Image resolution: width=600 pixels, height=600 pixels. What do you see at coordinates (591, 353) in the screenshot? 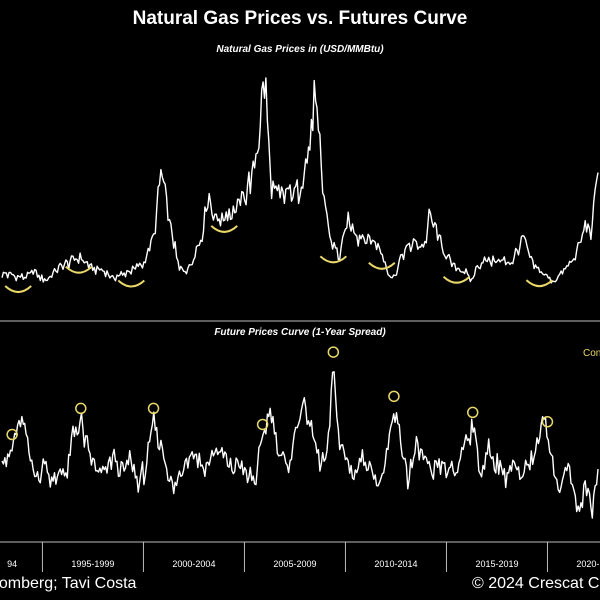
I see `contango-annotation: Contango` at bounding box center [591, 353].